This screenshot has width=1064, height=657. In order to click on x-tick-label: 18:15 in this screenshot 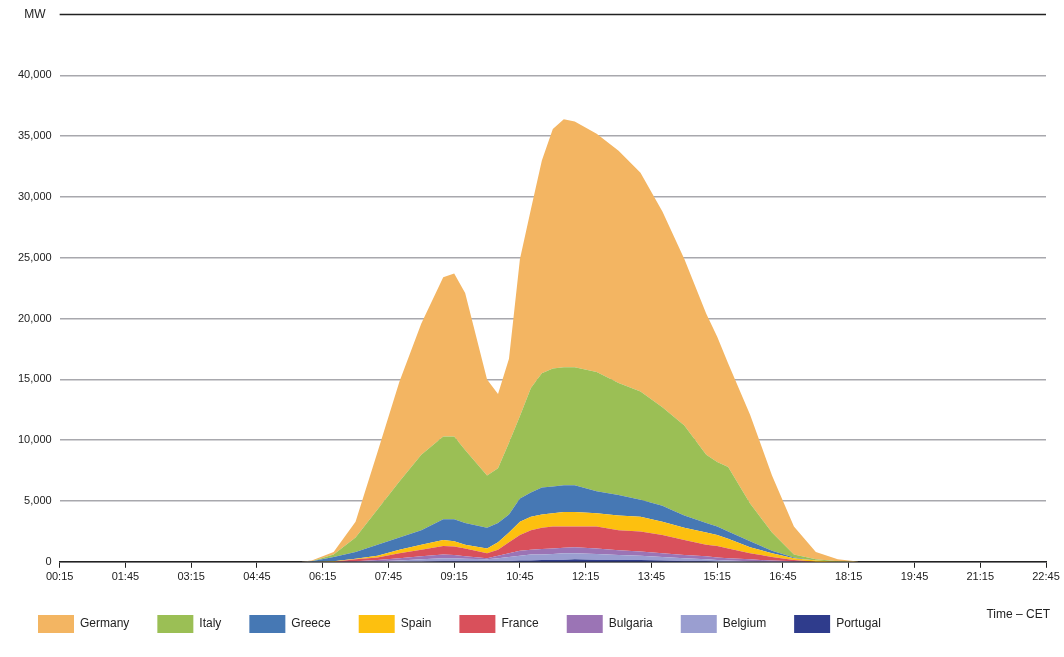, I will do `click(848, 576)`.